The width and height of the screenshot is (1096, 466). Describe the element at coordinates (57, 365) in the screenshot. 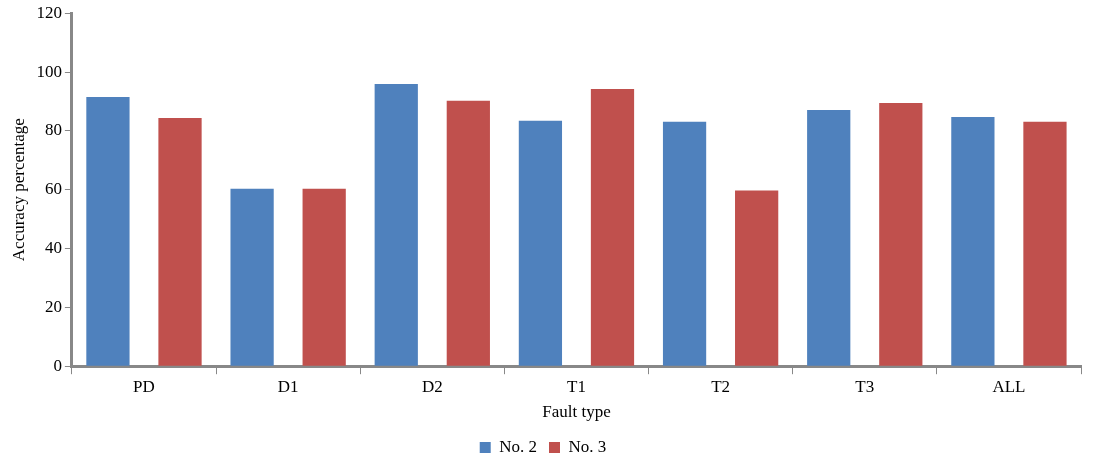

I see `y-tick-label: 0` at that location.